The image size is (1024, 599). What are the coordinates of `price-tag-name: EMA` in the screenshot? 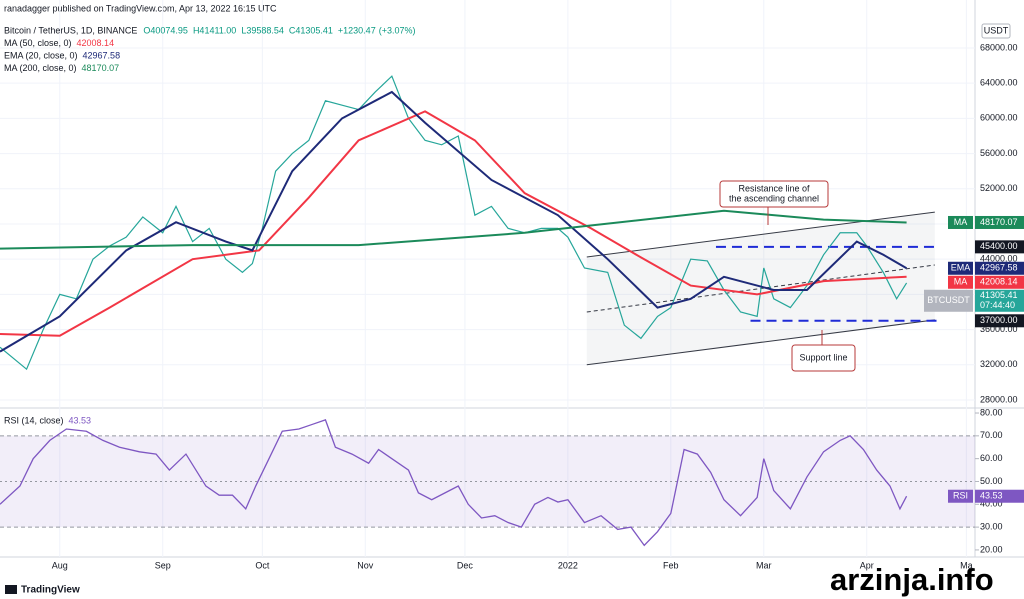 It's located at (961, 268).